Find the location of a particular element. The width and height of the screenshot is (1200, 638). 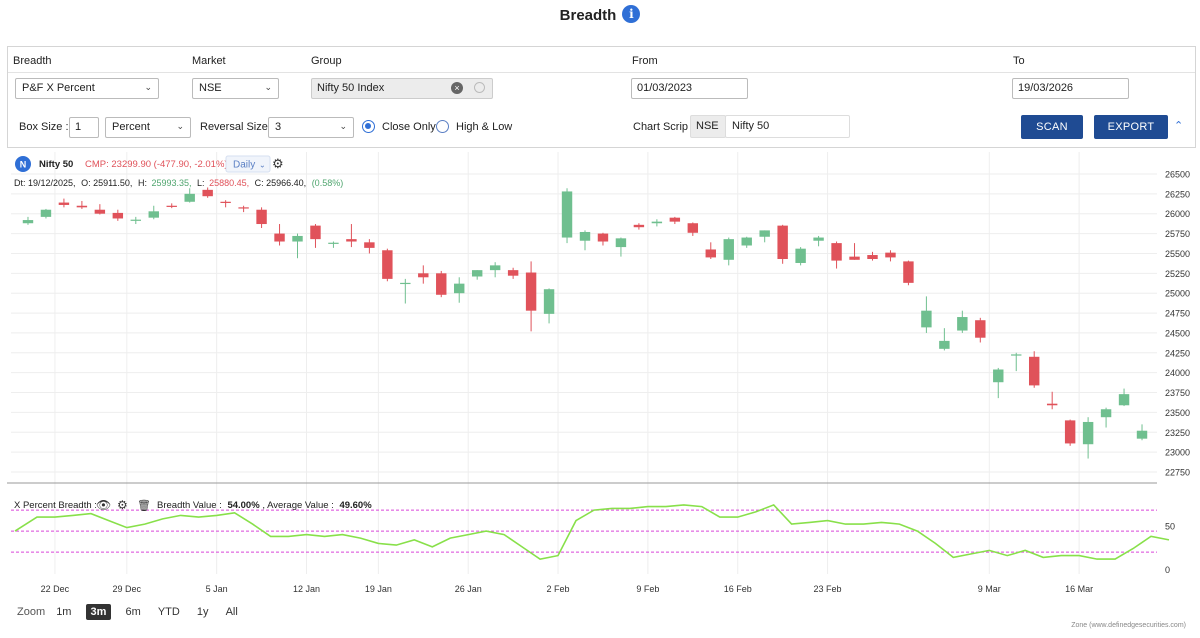

y-tick-label: 22750 is located at coordinates (1177, 473).